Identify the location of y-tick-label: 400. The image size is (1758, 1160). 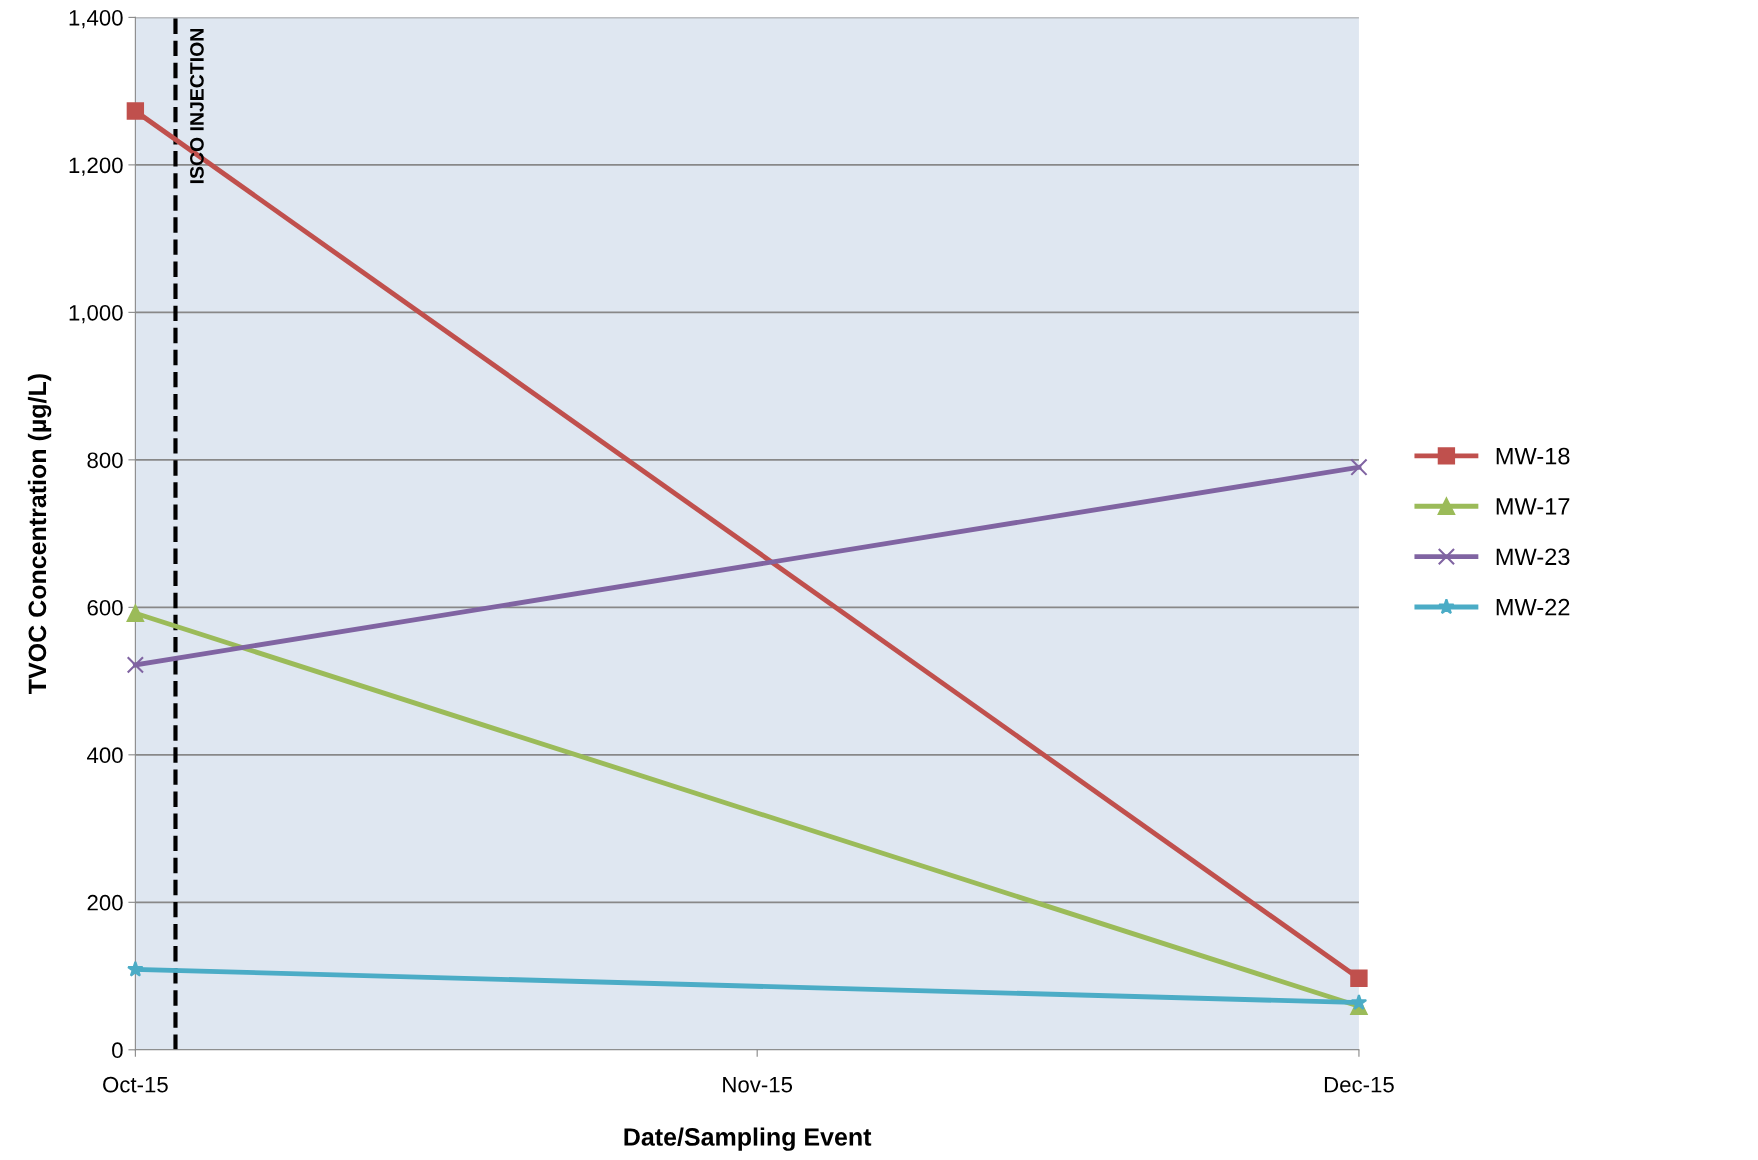
(105, 755).